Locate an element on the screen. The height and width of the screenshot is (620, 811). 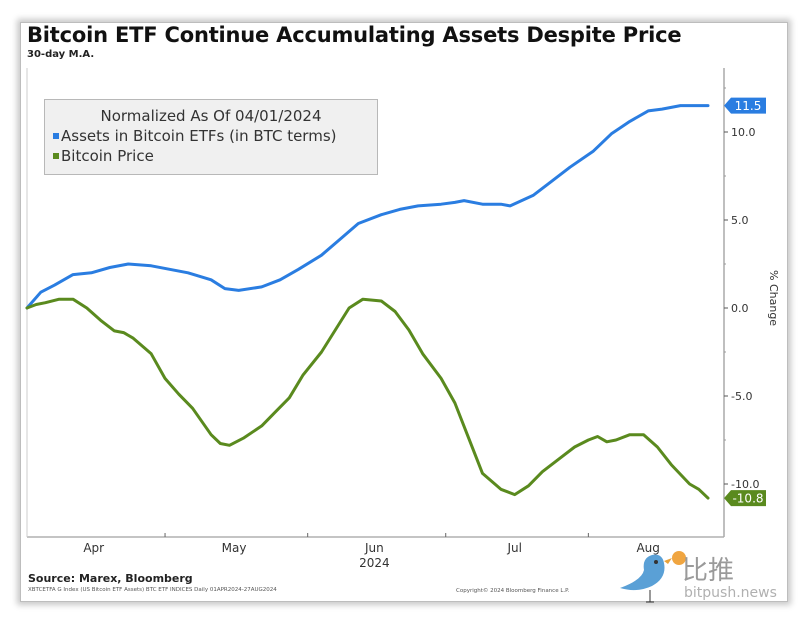
y-tick-label: -10.0 is located at coordinates (745, 484).